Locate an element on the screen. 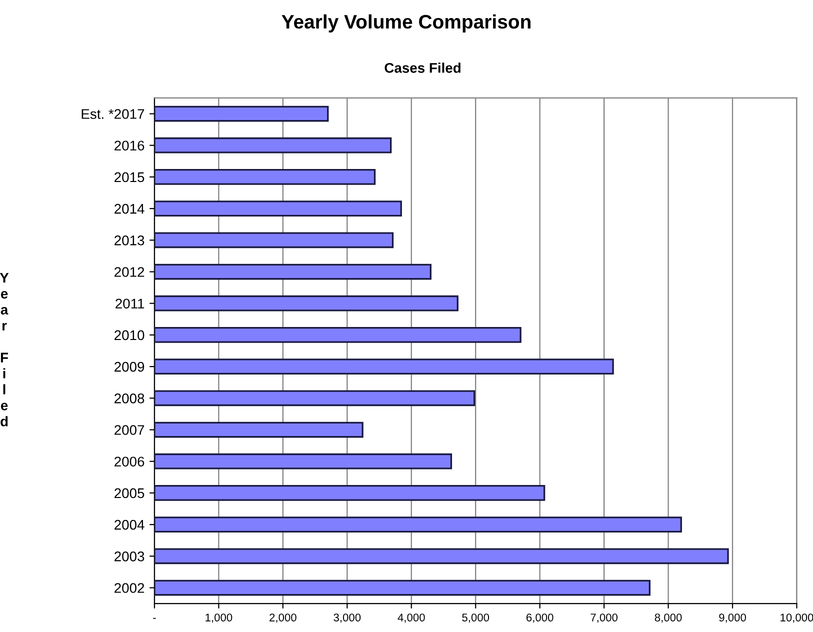  x-tick-label: 6,000 is located at coordinates (540, 618).